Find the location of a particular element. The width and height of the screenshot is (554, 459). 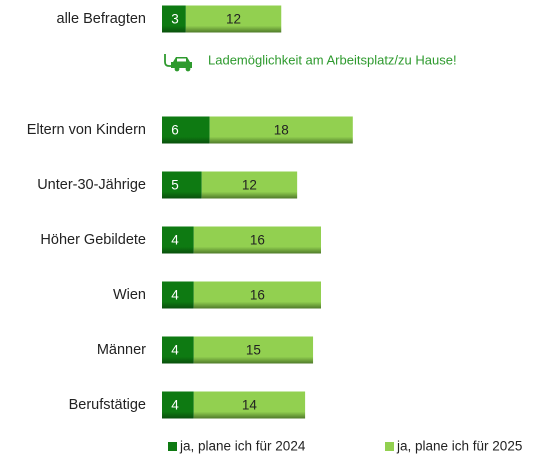

value-label: 3 is located at coordinates (175, 19).